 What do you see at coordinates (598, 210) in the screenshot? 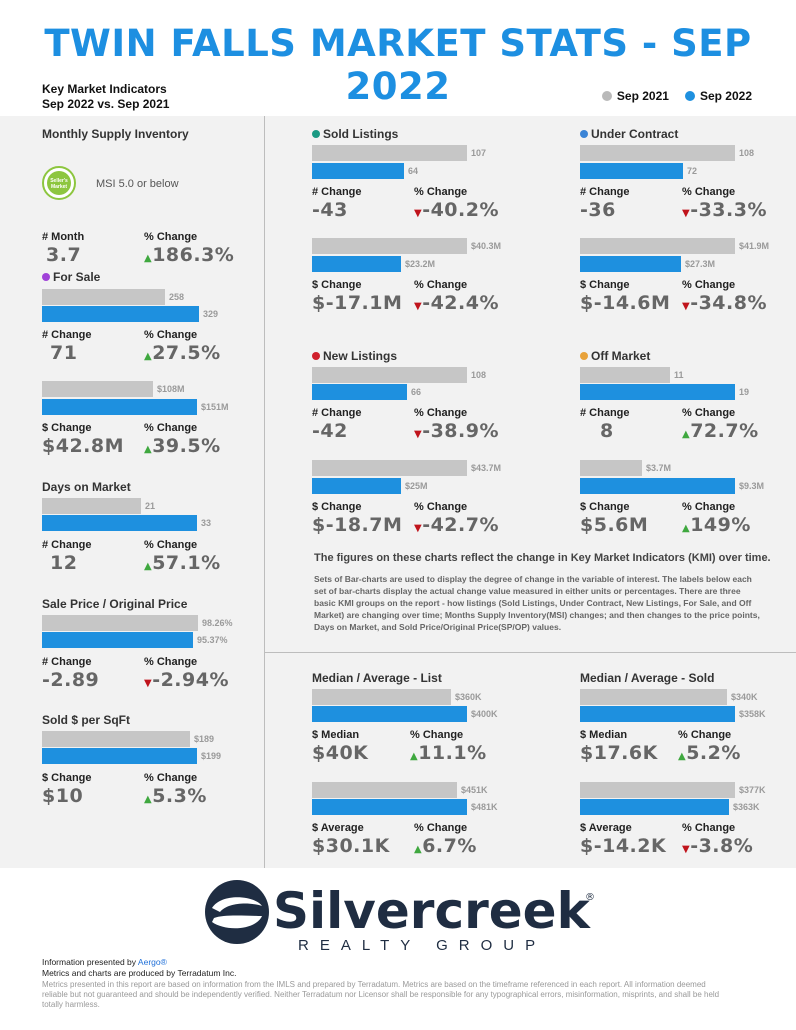
I see `contract-units-change: -36` at bounding box center [598, 210].